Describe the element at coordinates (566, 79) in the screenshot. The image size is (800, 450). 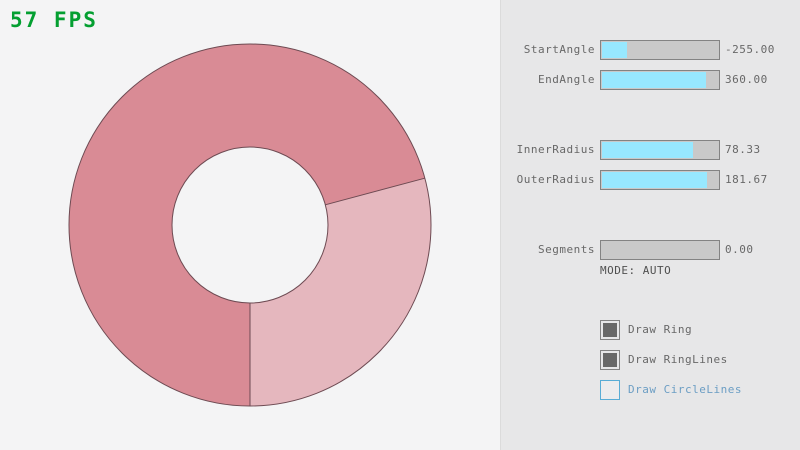
I see `end-angle-label: EndAngle` at that location.